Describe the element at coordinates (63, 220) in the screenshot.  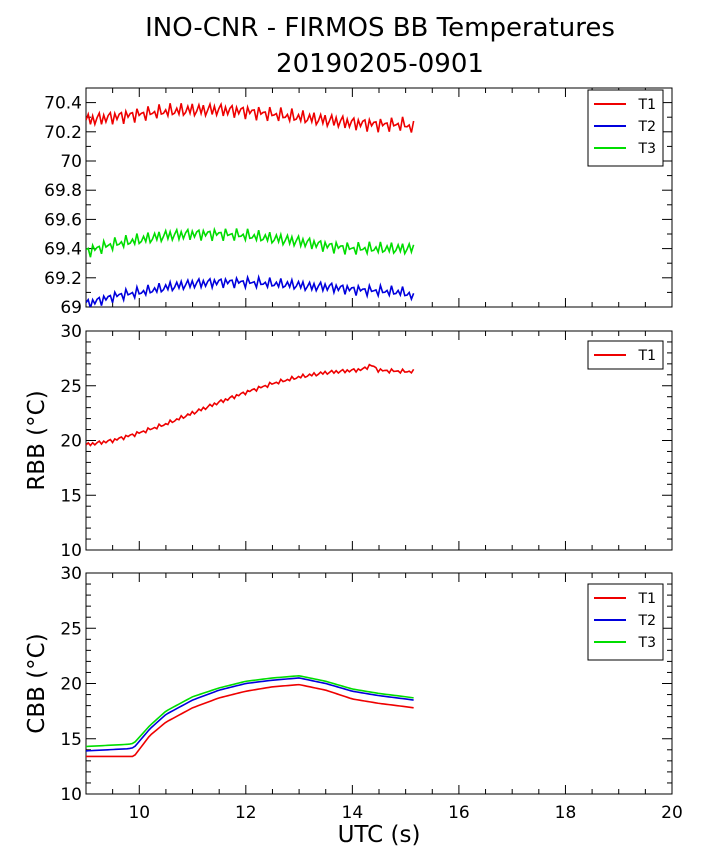
I see `y-tick-label: 69.6` at that location.